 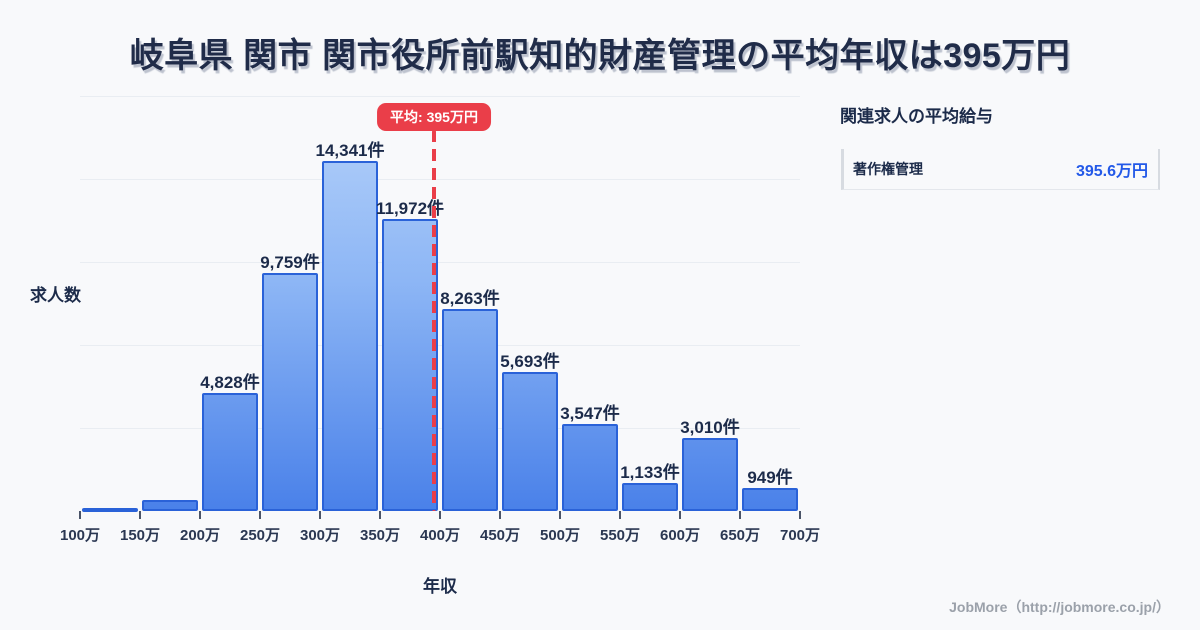 What do you see at coordinates (560, 535) in the screenshot?
I see `axis-tick-label: 500万` at bounding box center [560, 535].